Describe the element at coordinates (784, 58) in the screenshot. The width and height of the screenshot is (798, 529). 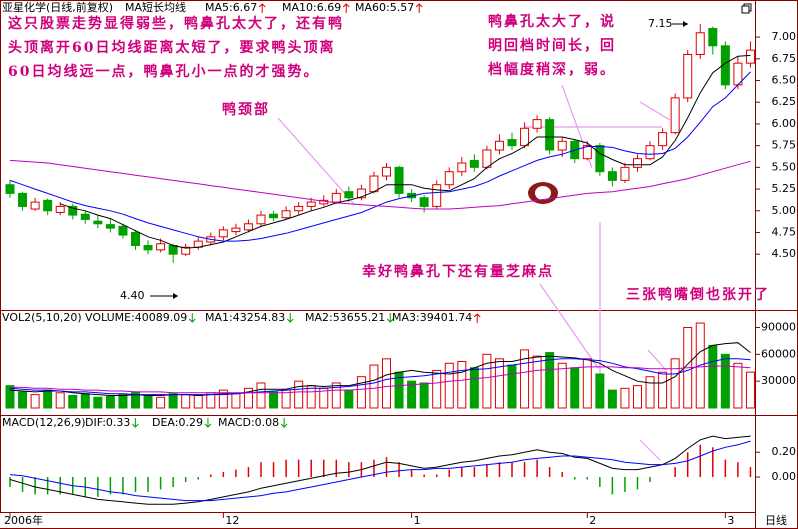
I see `y-tick-label: 6.75` at that location.